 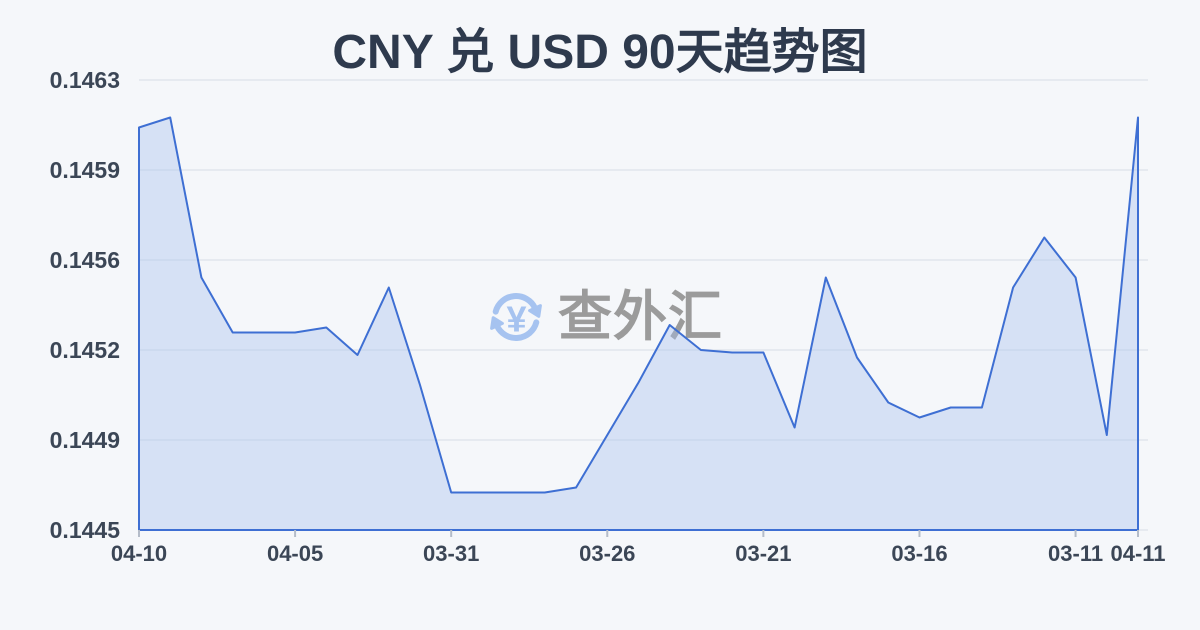 What do you see at coordinates (640, 317) in the screenshot?
I see `watermark-text: 查外汇` at bounding box center [640, 317].